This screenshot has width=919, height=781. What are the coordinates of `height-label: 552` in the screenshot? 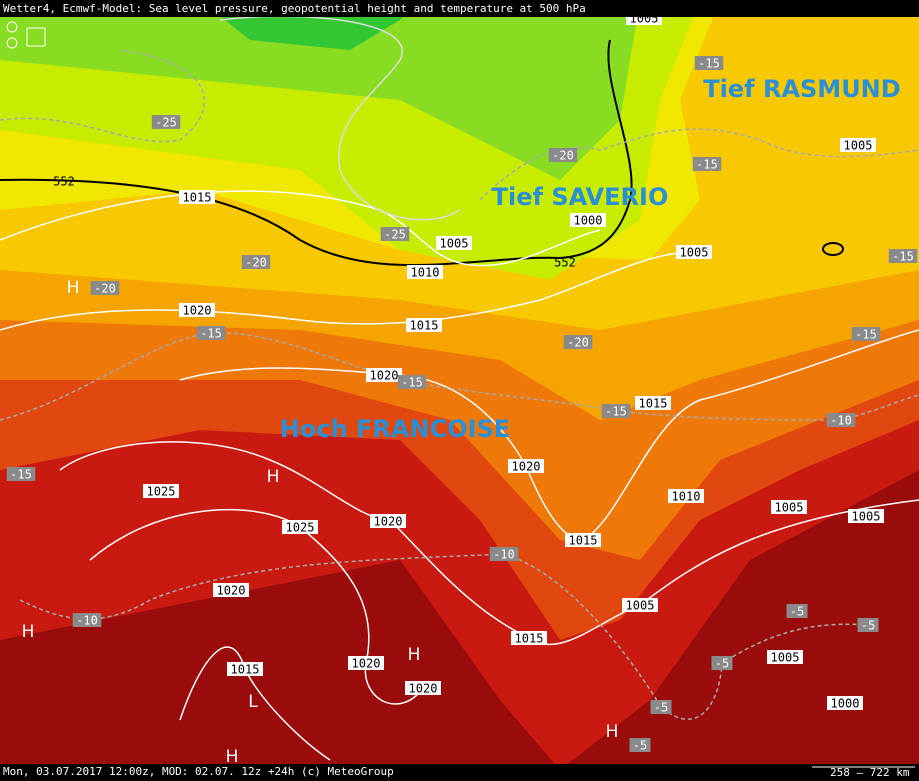 It's located at (565, 263).